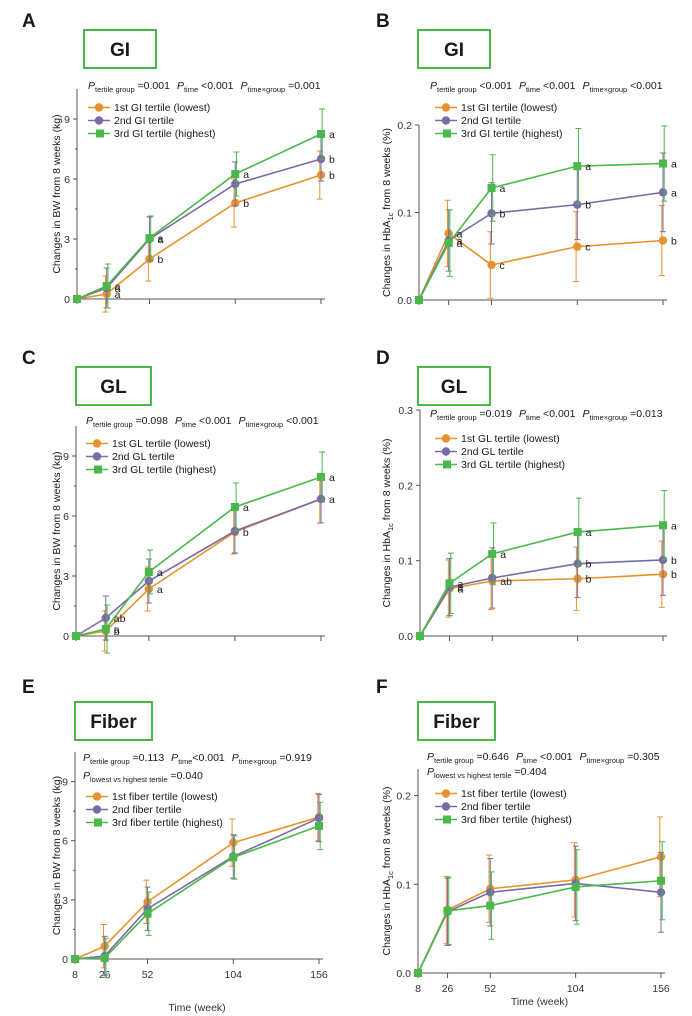  What do you see at coordinates (67, 300) in the screenshot?
I see `y-tick-label: 0` at bounding box center [67, 300].